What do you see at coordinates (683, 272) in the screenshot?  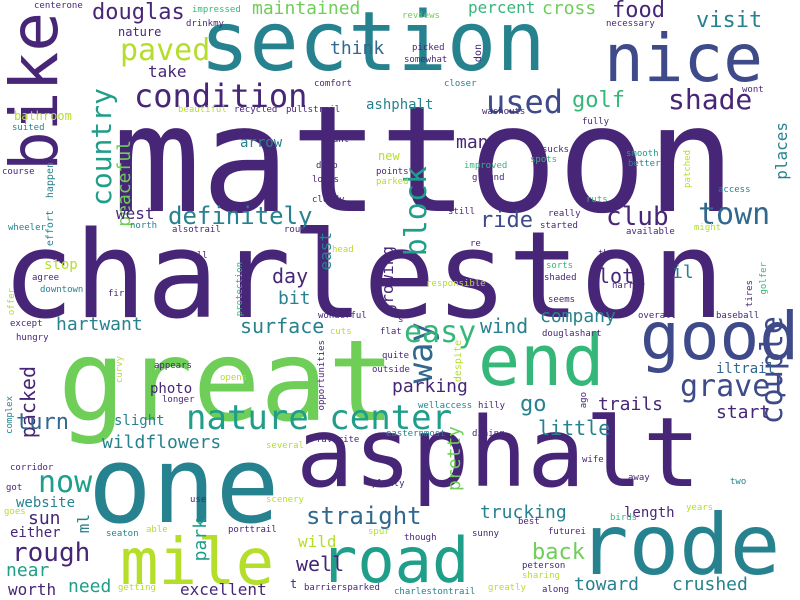 I see `word: il` at bounding box center [683, 272].